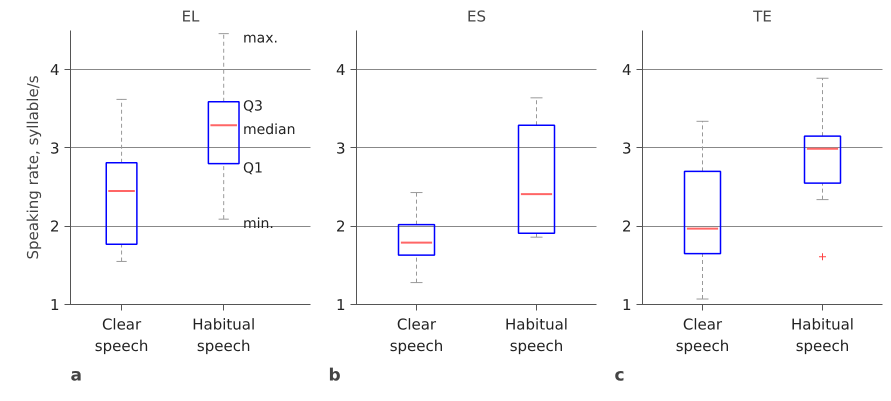 This screenshot has height=401, width=891. I want to click on text: c, so click(619, 376).